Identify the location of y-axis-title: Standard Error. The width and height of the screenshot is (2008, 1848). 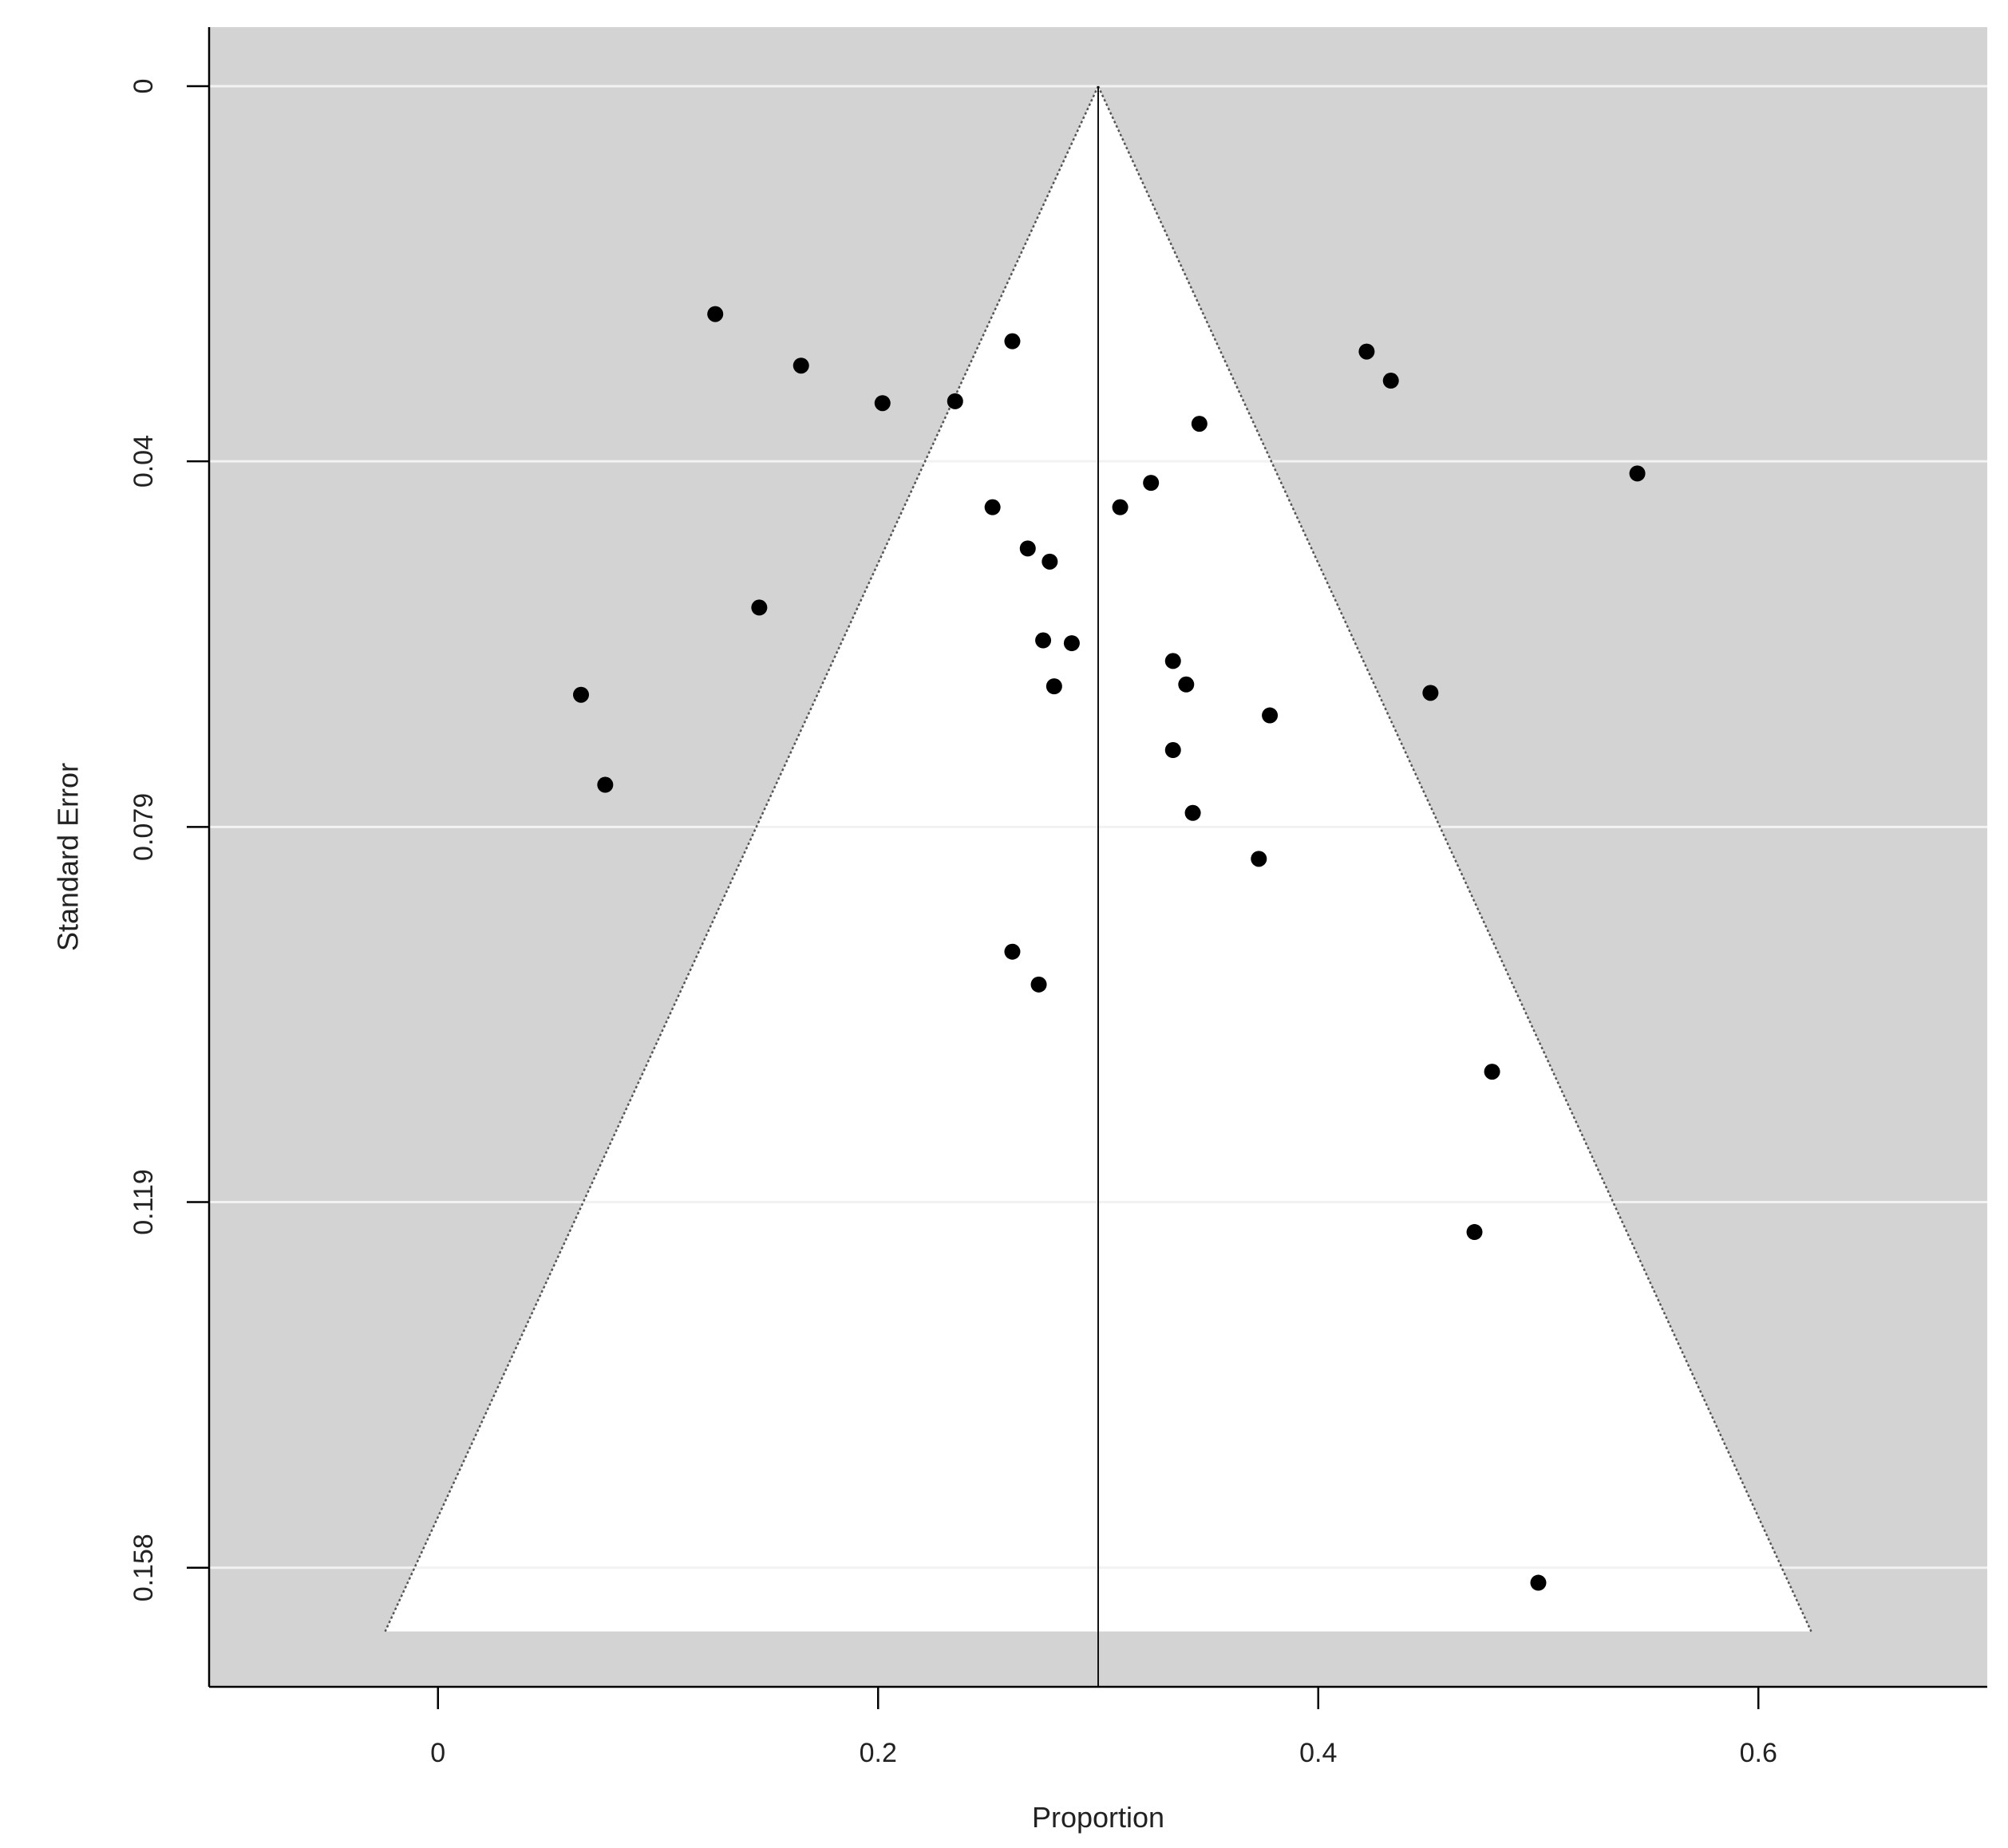
(68, 857).